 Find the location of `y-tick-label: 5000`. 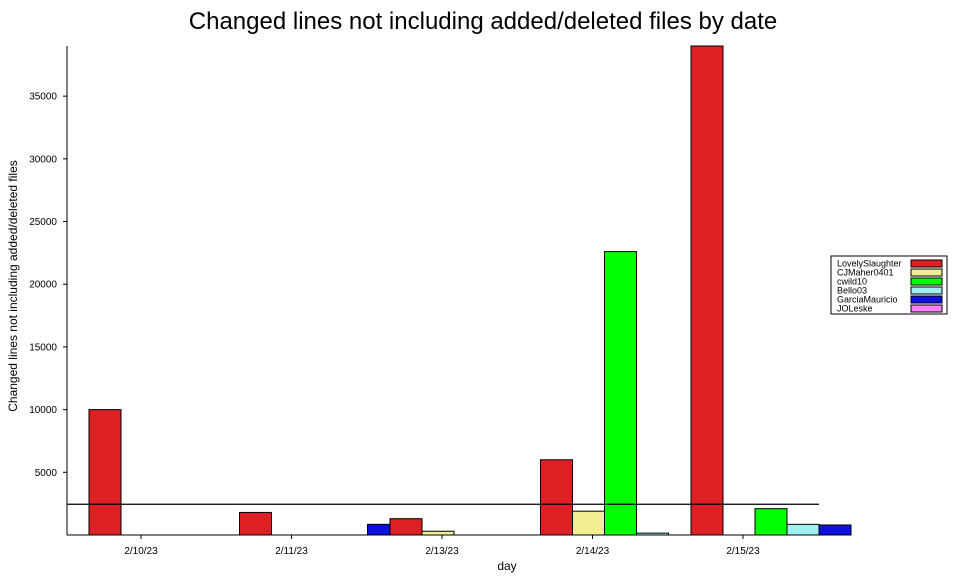

y-tick-label: 5000 is located at coordinates (46, 473).